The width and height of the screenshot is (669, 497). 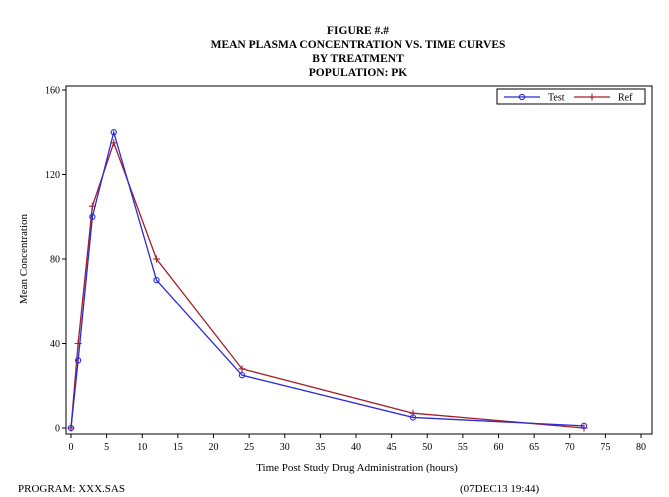 What do you see at coordinates (603, 98) in the screenshot?
I see `legend-item-ref: Ref` at bounding box center [603, 98].